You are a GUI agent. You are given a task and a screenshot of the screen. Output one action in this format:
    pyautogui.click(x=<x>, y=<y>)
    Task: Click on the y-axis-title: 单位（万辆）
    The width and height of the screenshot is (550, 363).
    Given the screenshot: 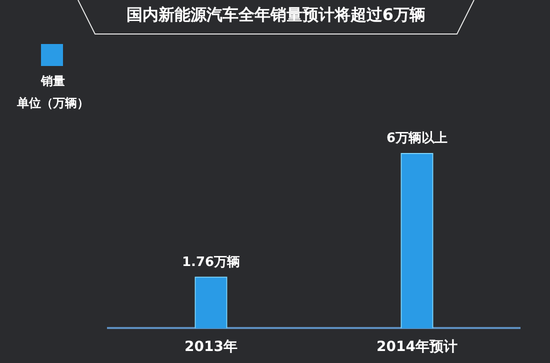 What is the action you would take?
    pyautogui.click(x=52, y=103)
    